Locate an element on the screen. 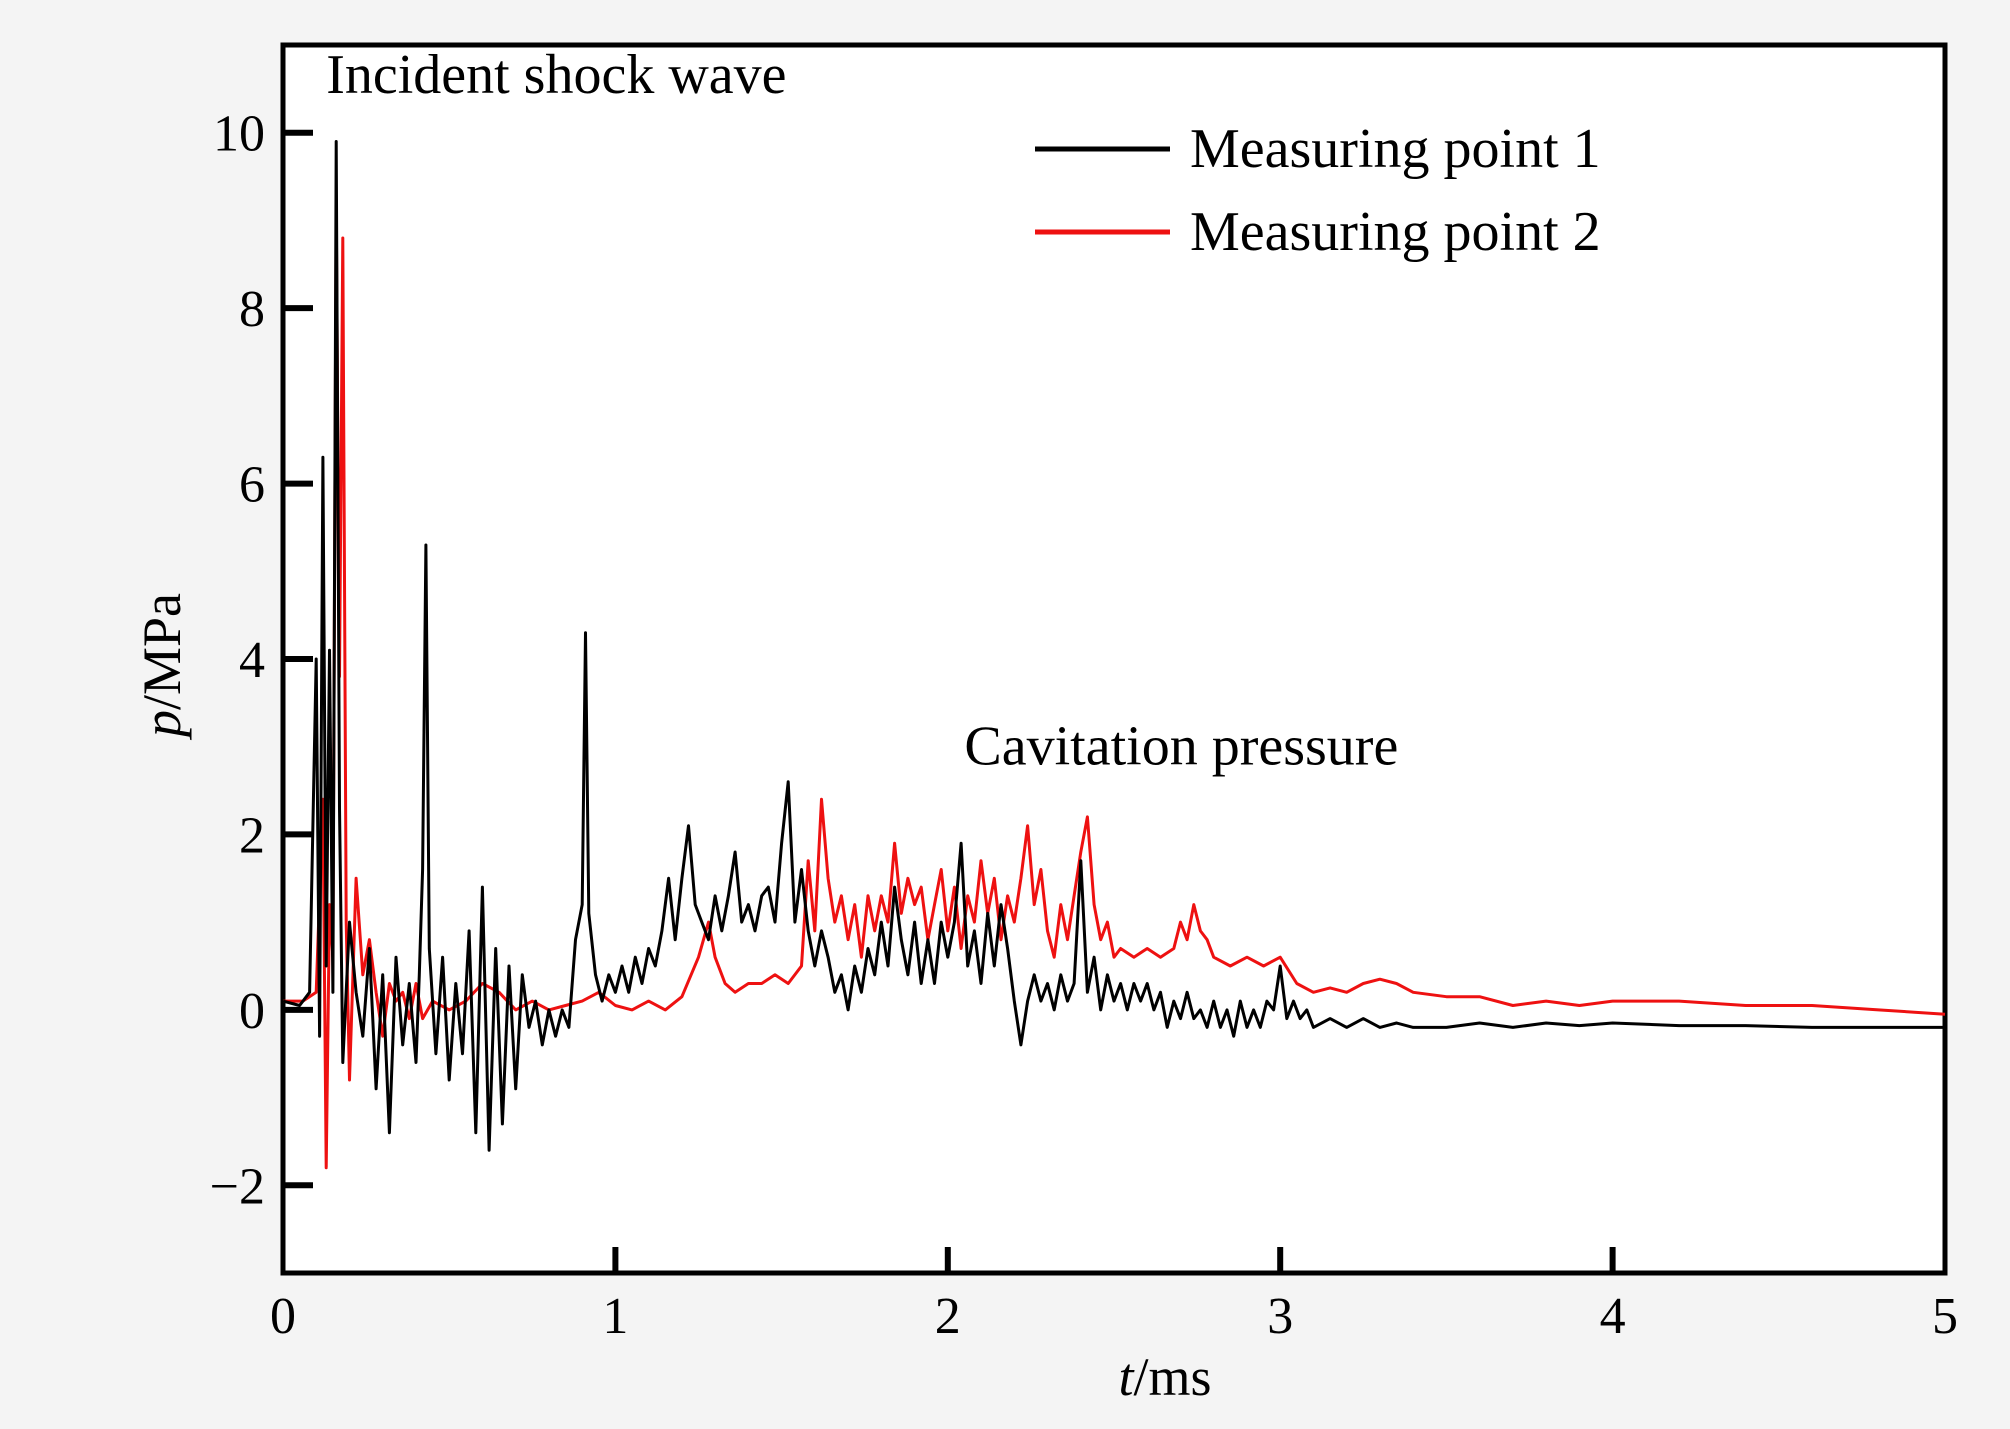 This screenshot has width=2010, height=1429. y-tick-label-4: 4 is located at coordinates (252, 660).